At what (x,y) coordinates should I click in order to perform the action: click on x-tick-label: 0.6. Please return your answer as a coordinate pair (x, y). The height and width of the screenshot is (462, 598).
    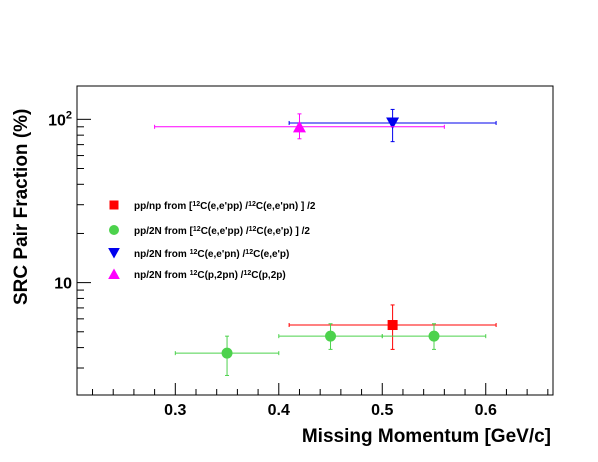
    Looking at the image, I should click on (486, 410).